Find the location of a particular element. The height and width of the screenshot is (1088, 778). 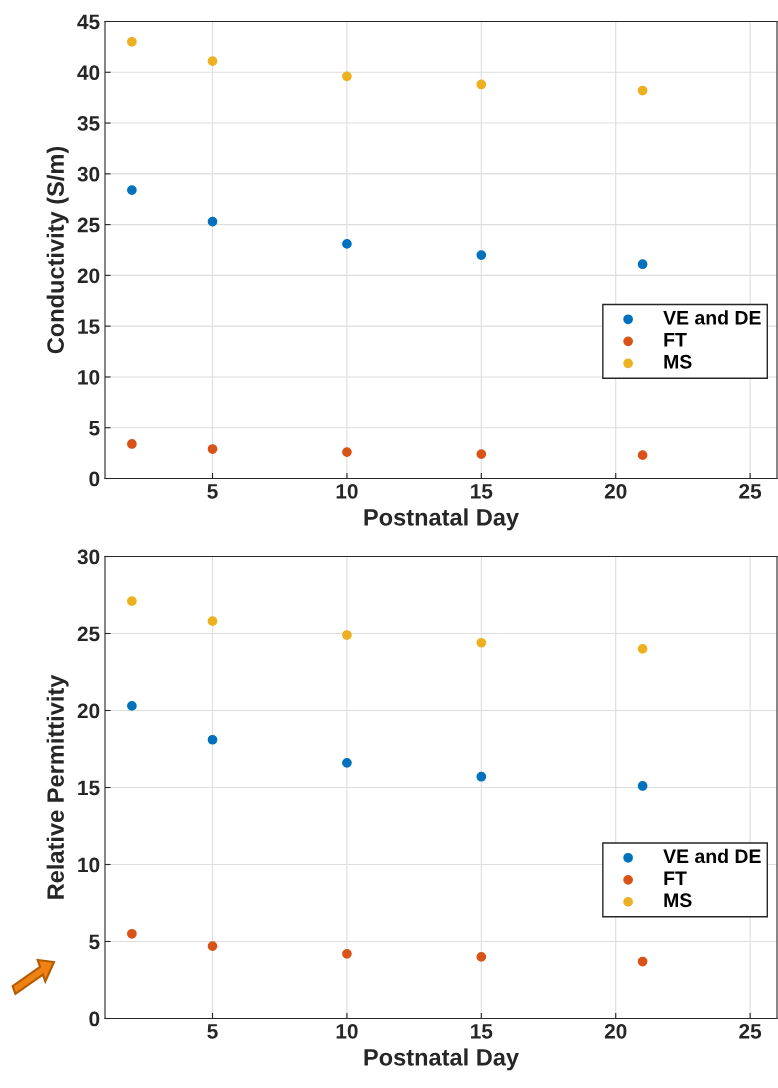

y-tick-label: 40 is located at coordinates (88, 73).